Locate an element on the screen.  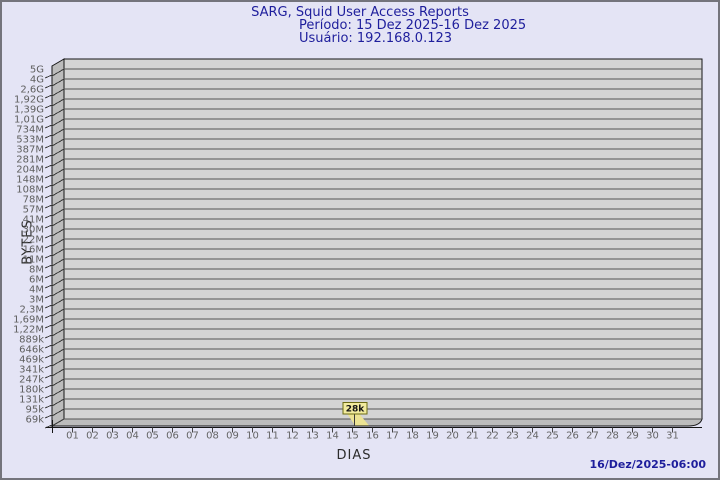
y-tick-label: 6M is located at coordinates (36, 280).